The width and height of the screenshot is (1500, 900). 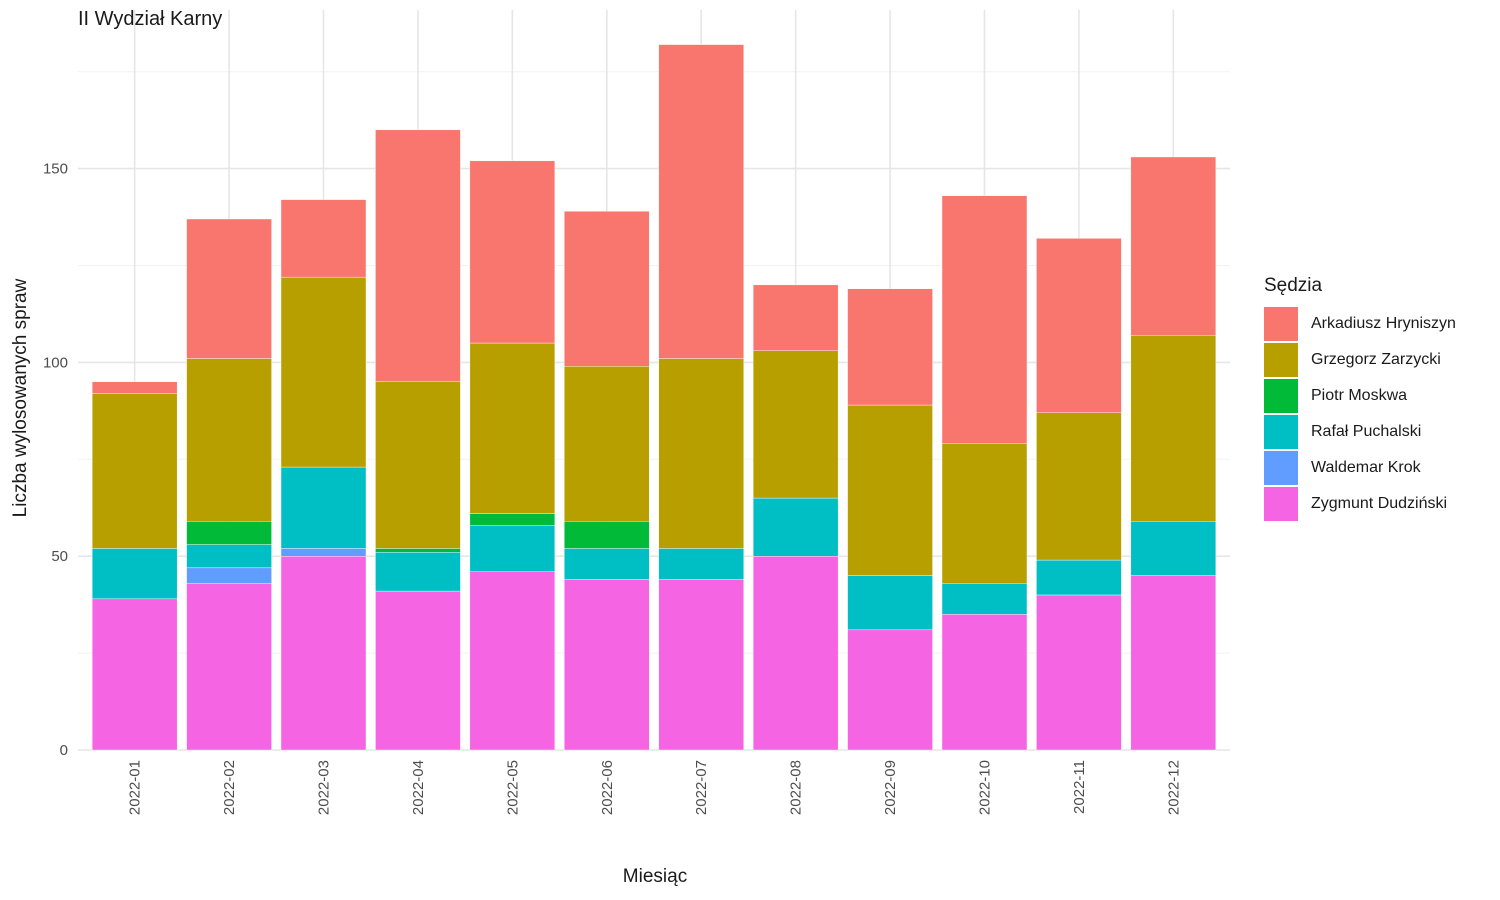 What do you see at coordinates (324, 787) in the screenshot?
I see `x-tick-label: 2022-03` at bounding box center [324, 787].